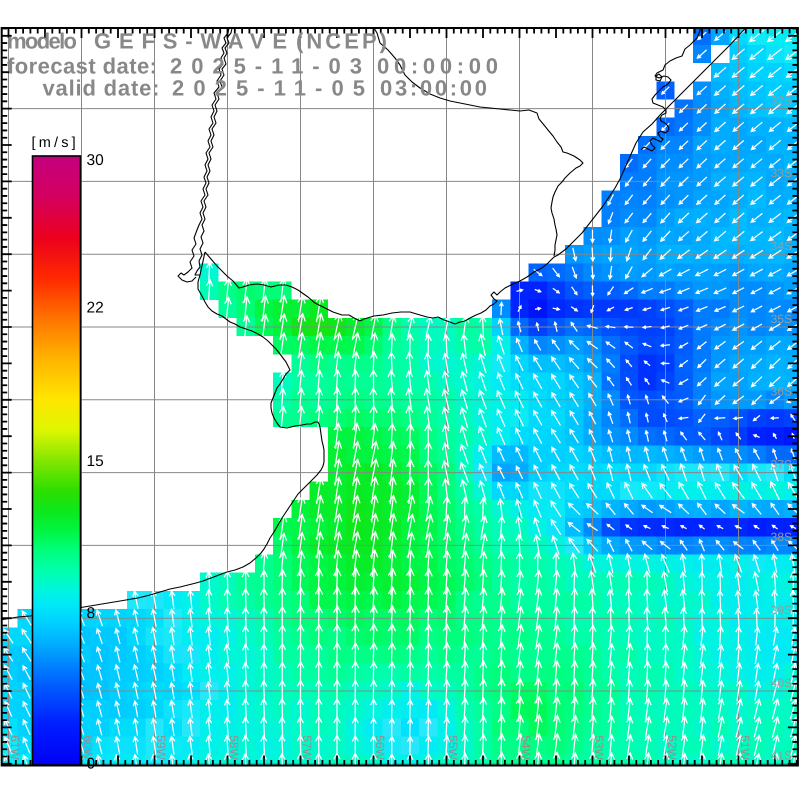 The image size is (800, 800). I want to click on svg-text: 0, so click(91, 764).